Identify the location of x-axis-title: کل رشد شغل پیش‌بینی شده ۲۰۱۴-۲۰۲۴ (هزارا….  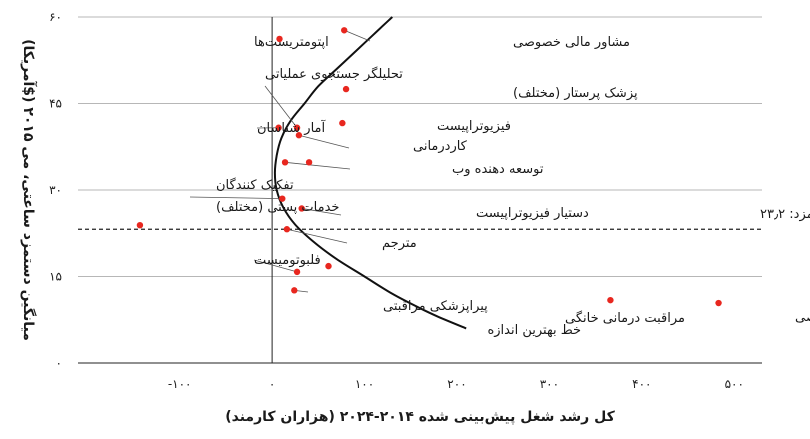
(420, 417).